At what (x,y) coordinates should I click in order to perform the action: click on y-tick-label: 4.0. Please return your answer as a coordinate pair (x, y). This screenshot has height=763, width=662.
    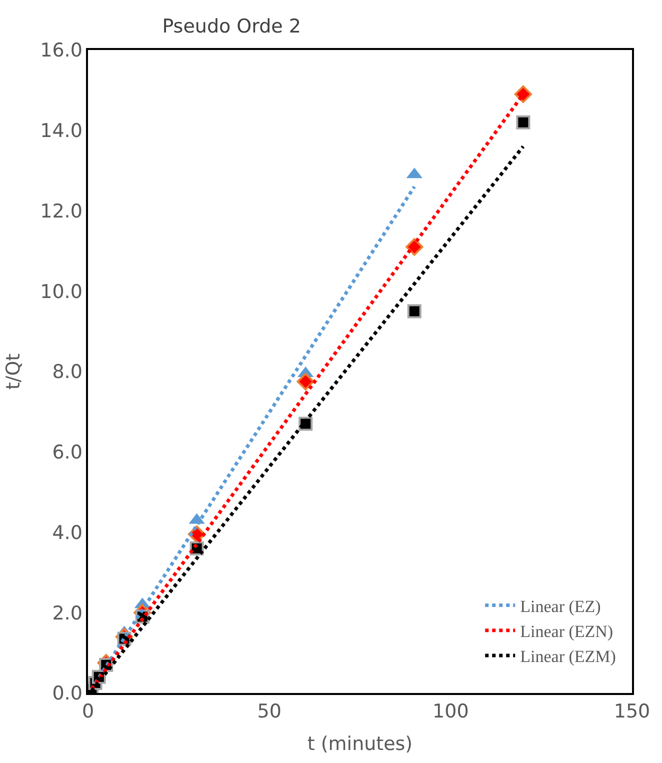
    Looking at the image, I should click on (67, 533).